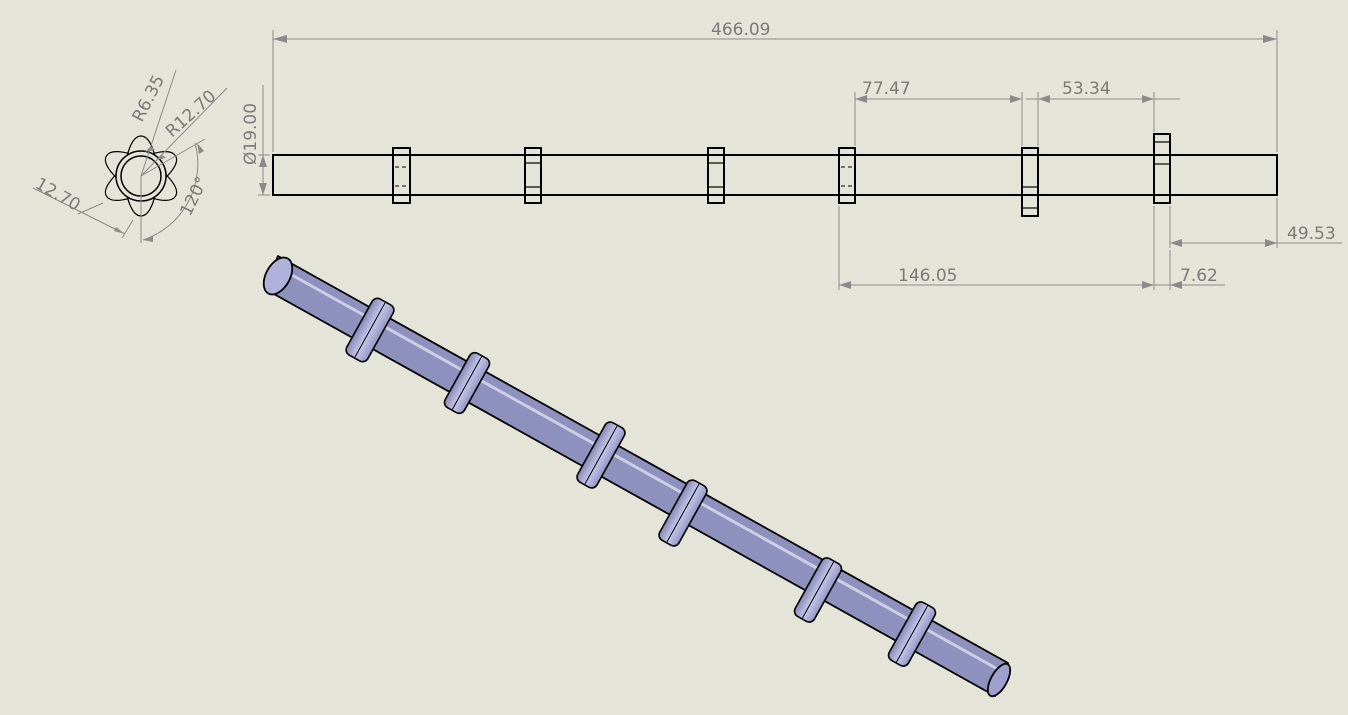 Image resolution: width=1348 pixels, height=715 pixels. What do you see at coordinates (775, 175) in the screenshot?
I see `side-view-shaft` at bounding box center [775, 175].